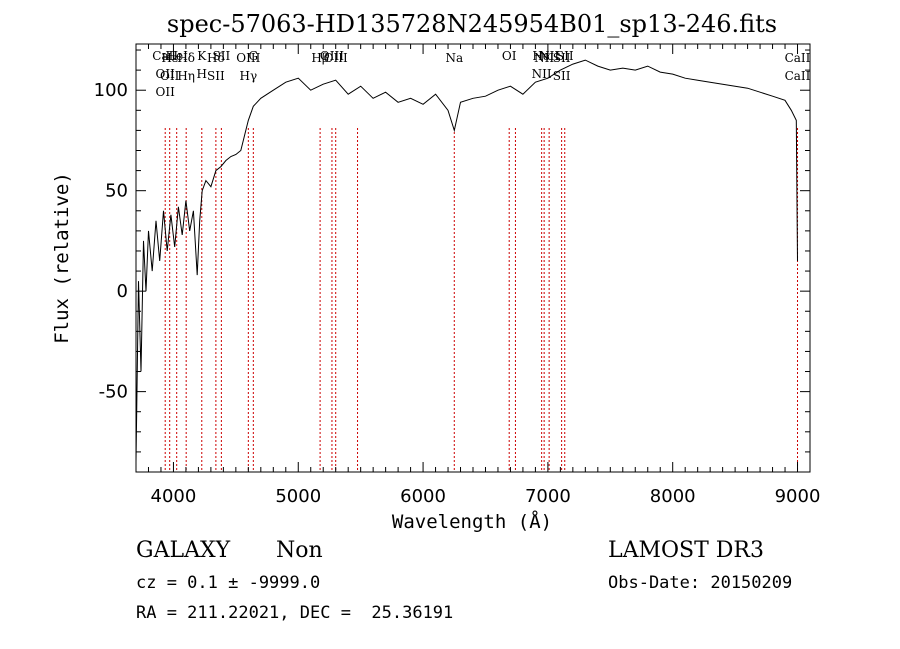  What do you see at coordinates (122, 291) in the screenshot?
I see `y-tick-label: 0` at bounding box center [122, 291].